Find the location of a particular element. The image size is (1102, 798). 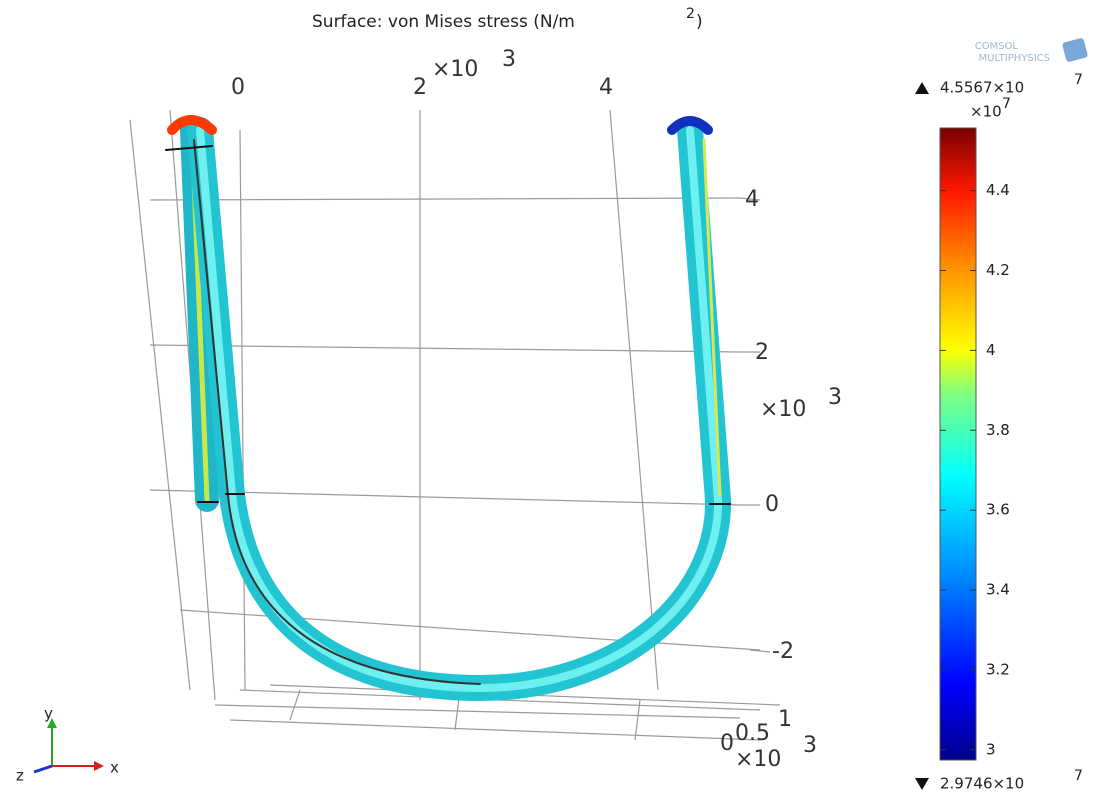

logo: COMSOL MULTIPHYSICS is located at coordinates (1031, 51).